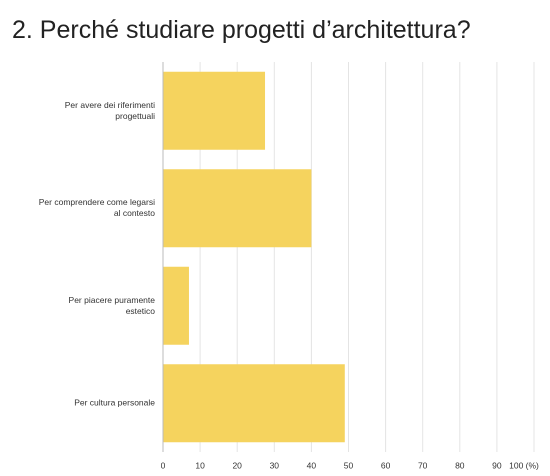  Describe the element at coordinates (200, 465) in the screenshot. I see `x-tick-label: 10` at that location.